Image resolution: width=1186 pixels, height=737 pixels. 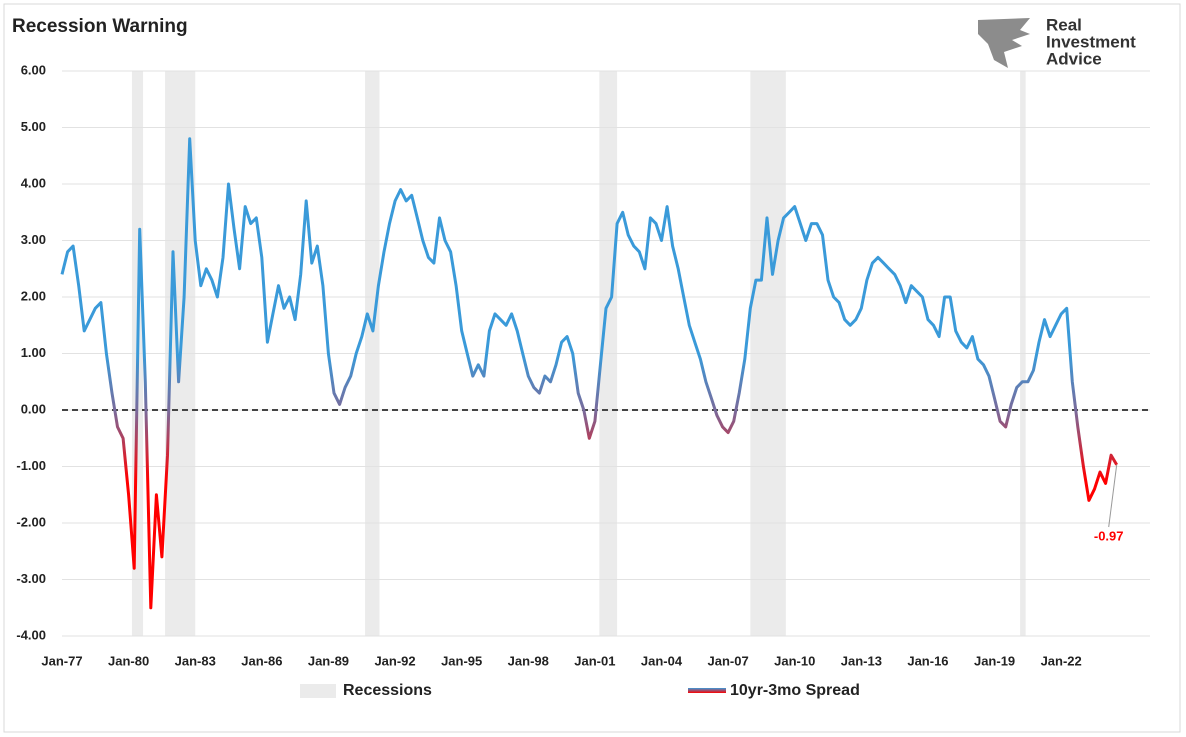 What do you see at coordinates (795, 690) in the screenshot?
I see `legend-label: 10yr-3mo Spread` at bounding box center [795, 690].